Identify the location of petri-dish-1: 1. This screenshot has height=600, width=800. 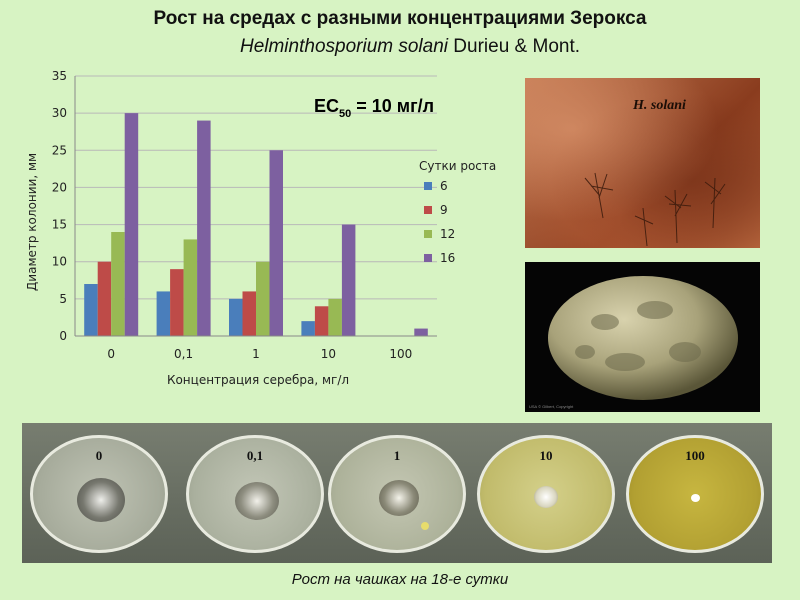
(397, 494).